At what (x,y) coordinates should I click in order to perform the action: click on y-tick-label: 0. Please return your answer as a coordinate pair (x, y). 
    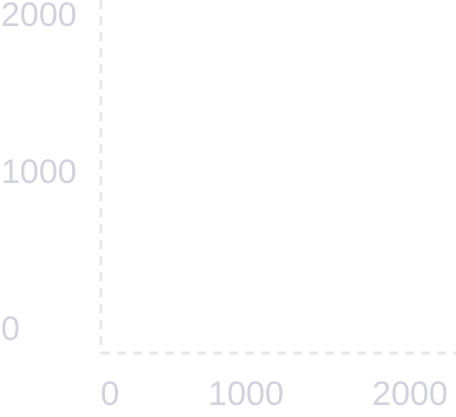
    Looking at the image, I should click on (10, 329).